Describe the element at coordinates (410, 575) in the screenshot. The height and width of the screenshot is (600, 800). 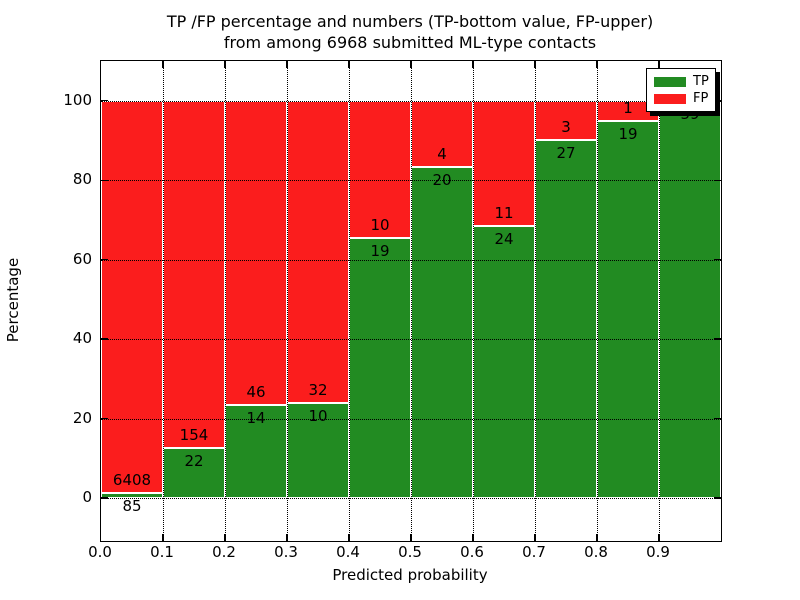
I see `x-axis-label: Predicted probability` at that location.